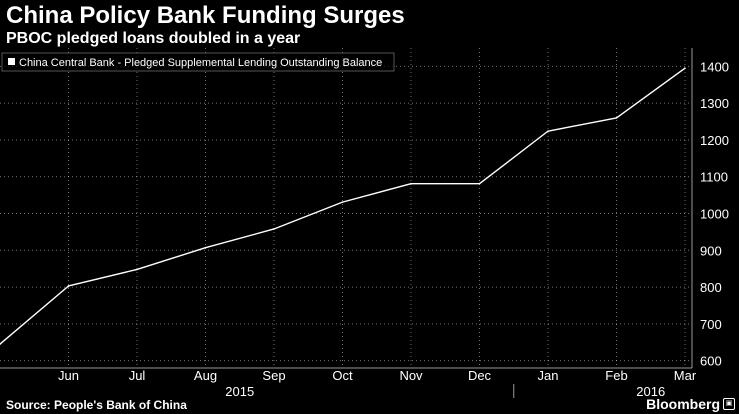 The width and height of the screenshot is (739, 414). Describe the element at coordinates (711, 361) in the screenshot. I see `y-tick-label: 600` at that location.